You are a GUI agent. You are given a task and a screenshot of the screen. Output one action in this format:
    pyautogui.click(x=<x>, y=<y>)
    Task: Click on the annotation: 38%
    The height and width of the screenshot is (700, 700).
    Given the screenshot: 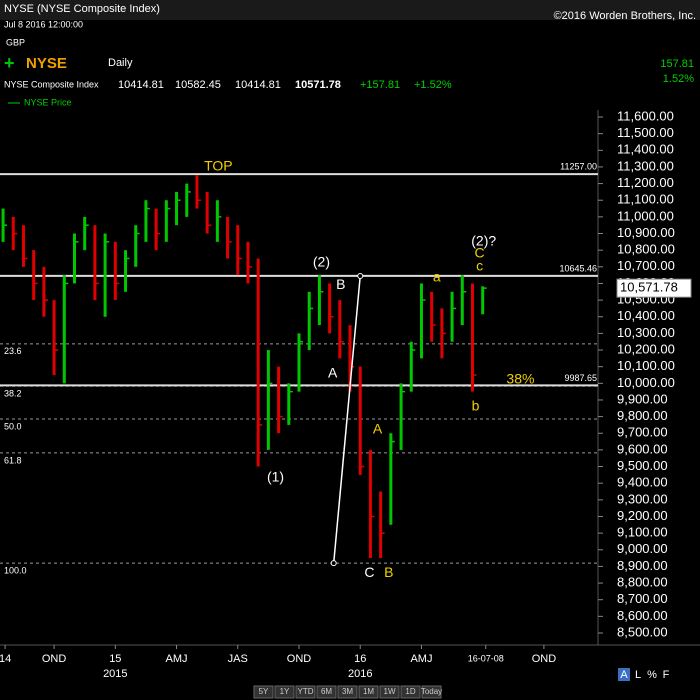 What is the action you would take?
    pyautogui.click(x=520, y=379)
    